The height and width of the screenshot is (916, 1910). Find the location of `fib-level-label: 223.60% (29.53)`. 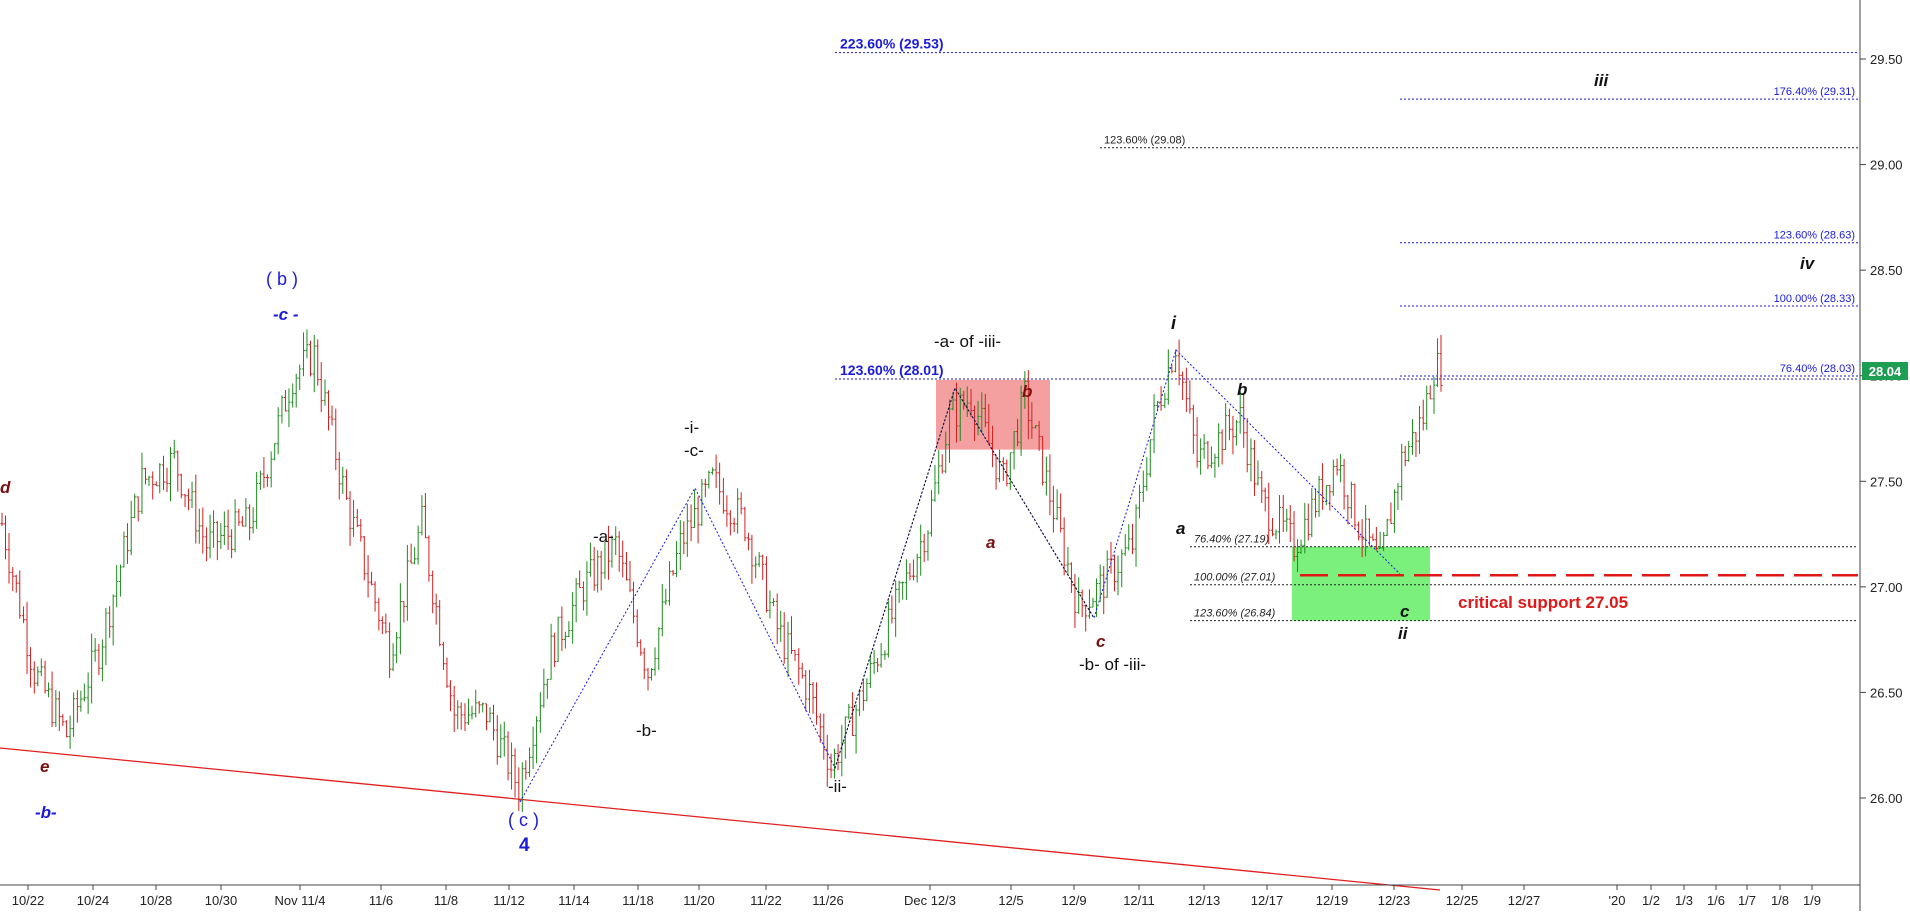

fib-level-label: 223.60% (29.53) is located at coordinates (892, 44).